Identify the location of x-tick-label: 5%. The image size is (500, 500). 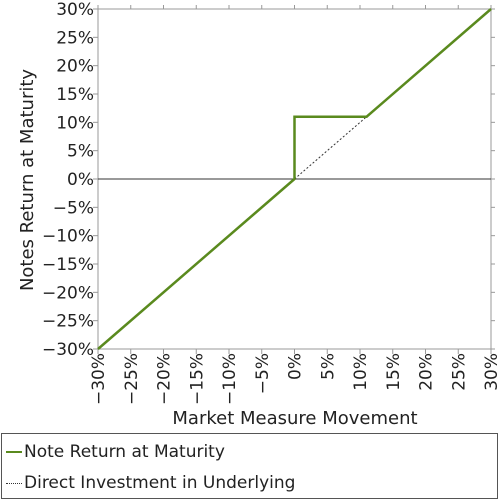
(328, 366).